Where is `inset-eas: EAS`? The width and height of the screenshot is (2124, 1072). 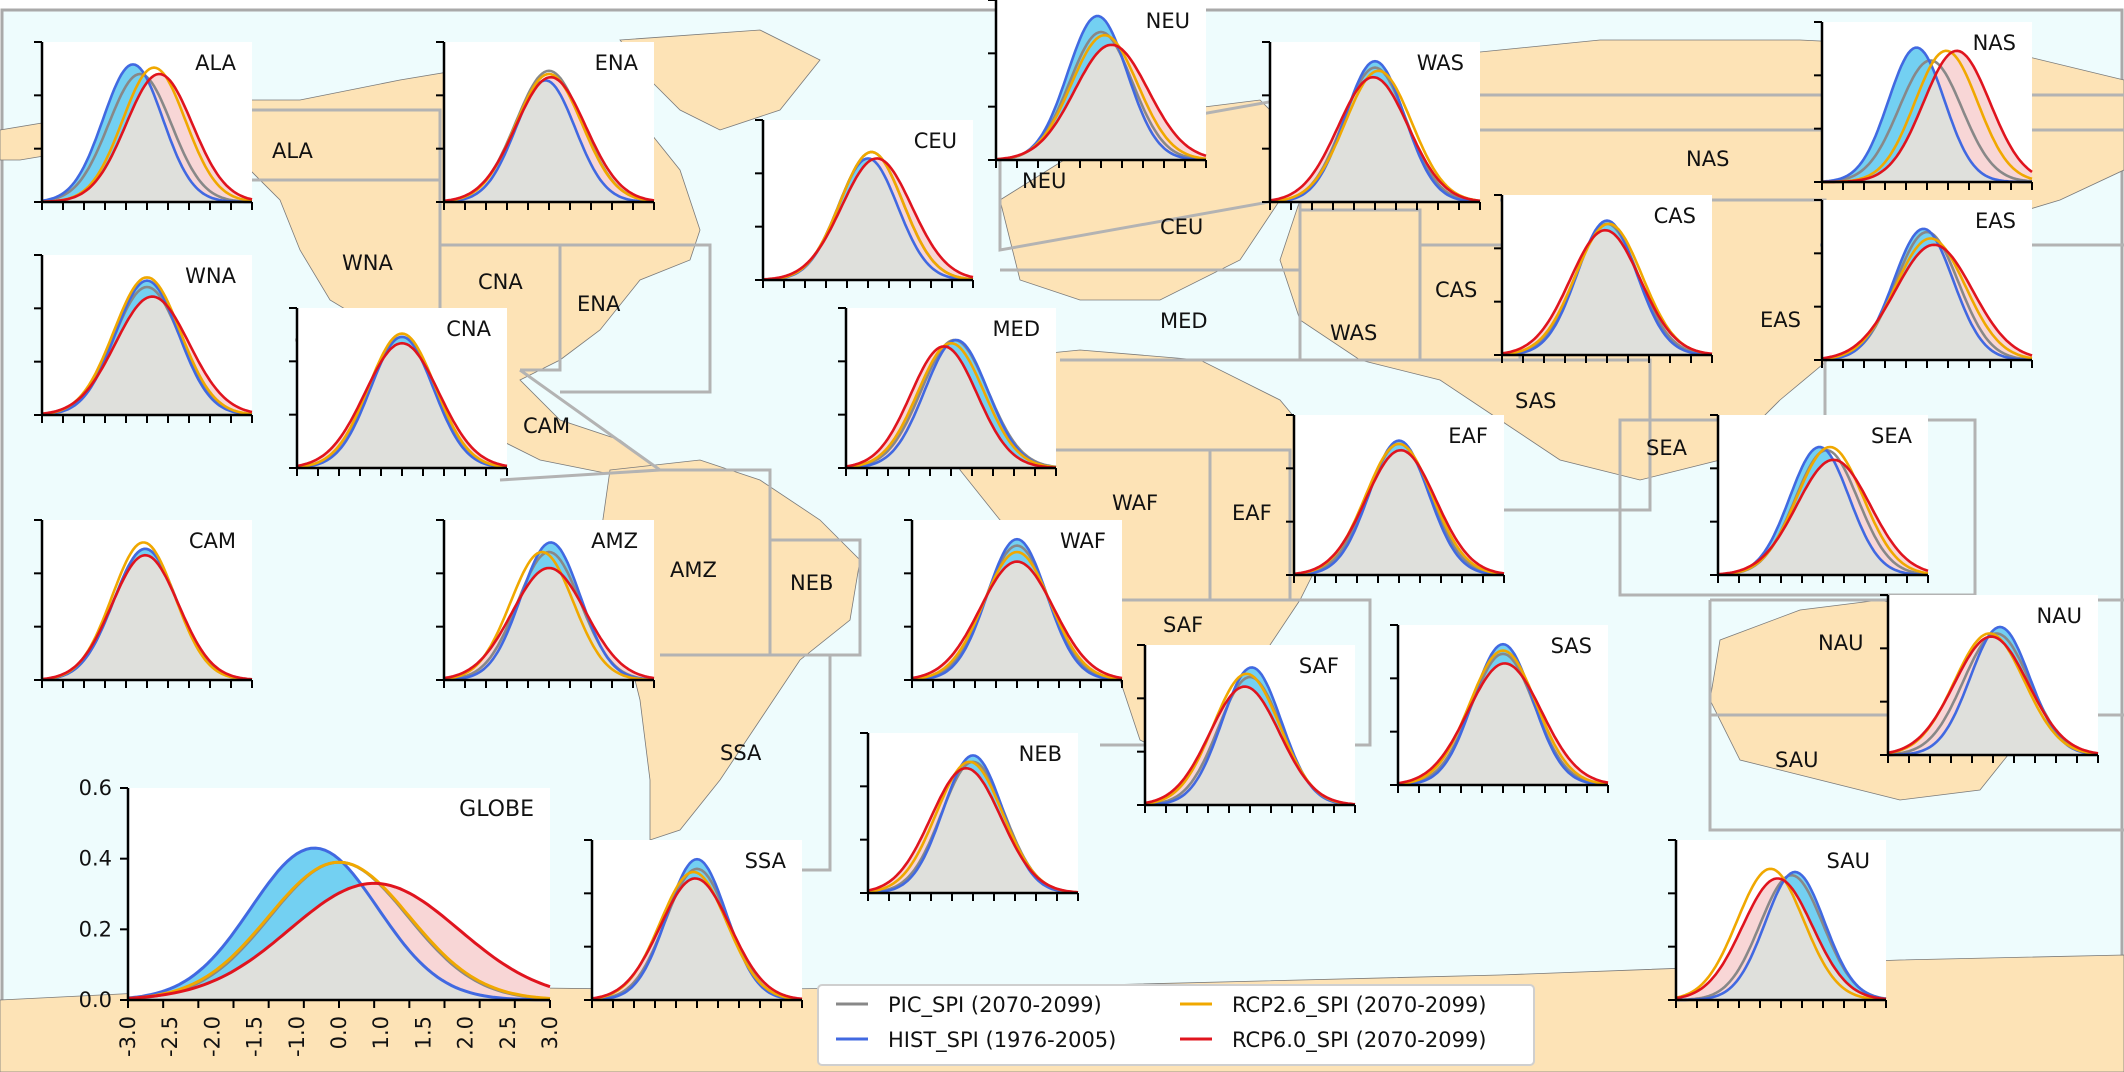
inset-eas: EAS is located at coordinates (1923, 283).